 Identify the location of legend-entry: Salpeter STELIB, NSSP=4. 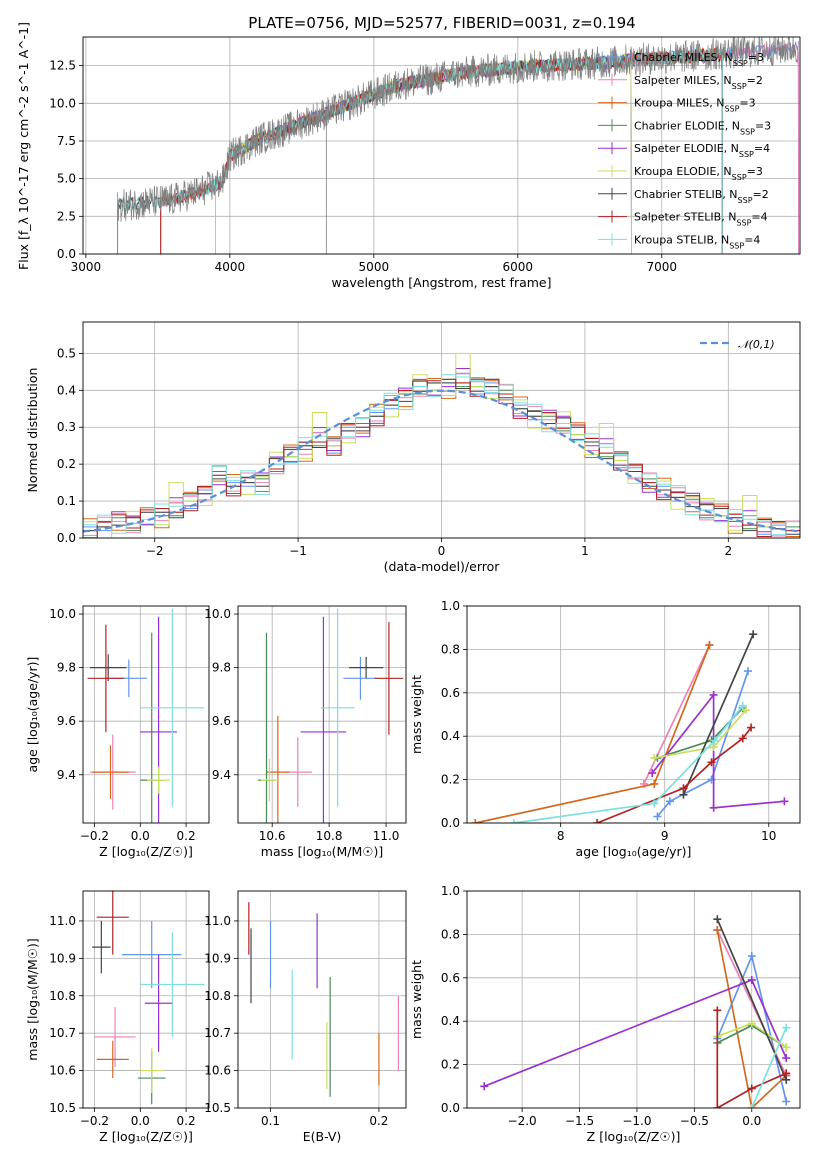
(701, 219).